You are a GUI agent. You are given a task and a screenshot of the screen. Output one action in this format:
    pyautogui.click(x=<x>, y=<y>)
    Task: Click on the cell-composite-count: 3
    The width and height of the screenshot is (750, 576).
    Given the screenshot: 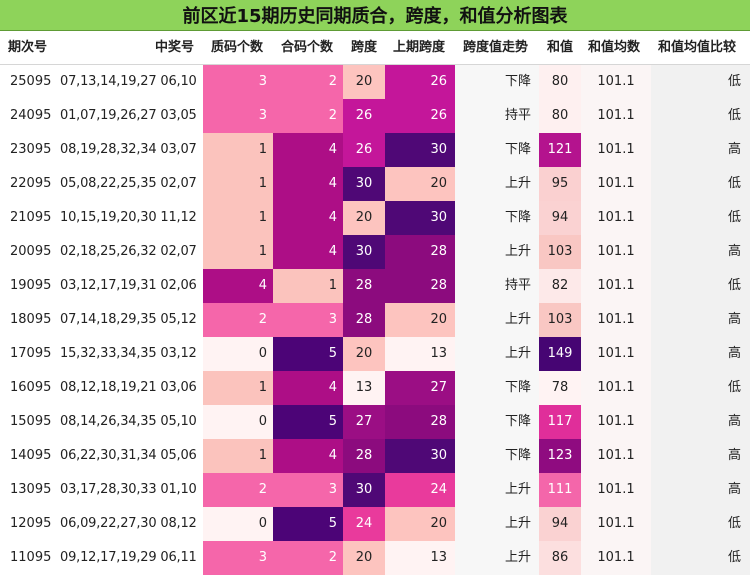 What is the action you would take?
    pyautogui.click(x=308, y=320)
    